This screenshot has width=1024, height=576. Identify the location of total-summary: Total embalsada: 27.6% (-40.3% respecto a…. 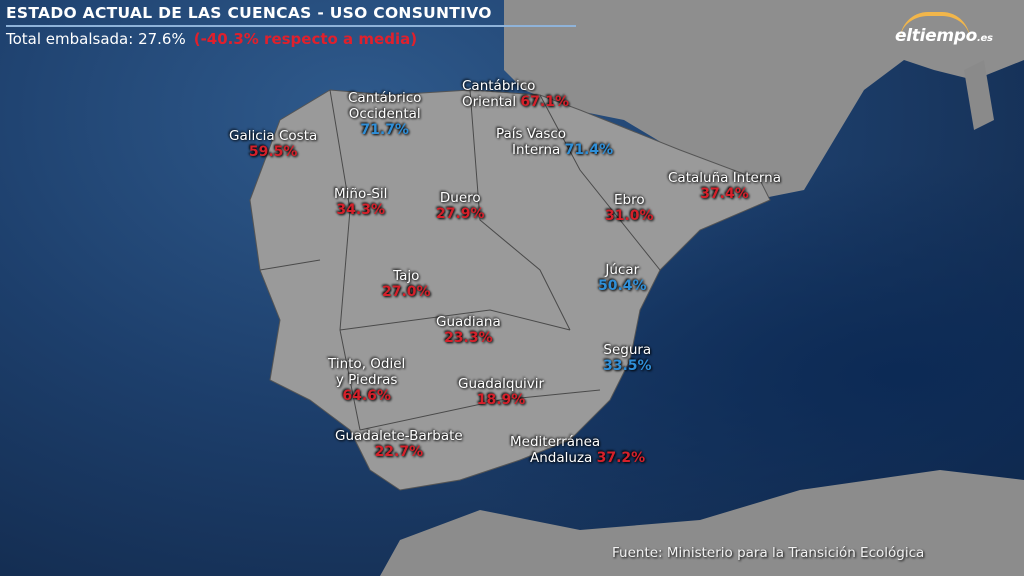
(291, 39).